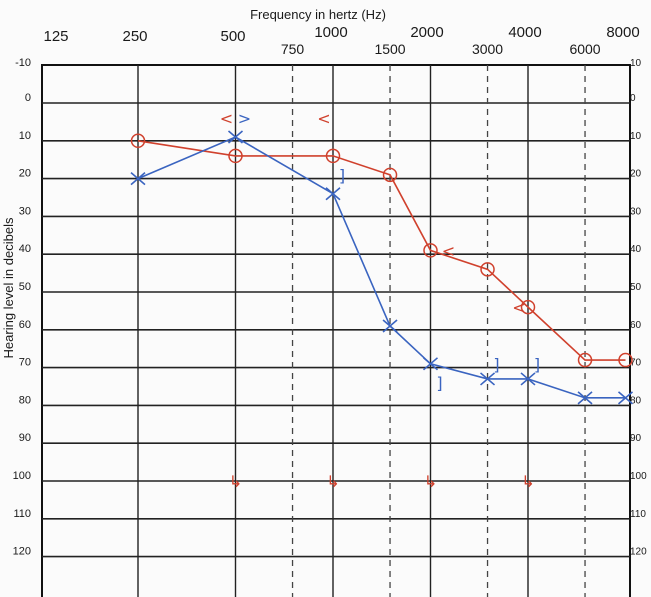 The height and width of the screenshot is (597, 651). What do you see at coordinates (28, 98) in the screenshot?
I see `y-tick-label: 0` at bounding box center [28, 98].